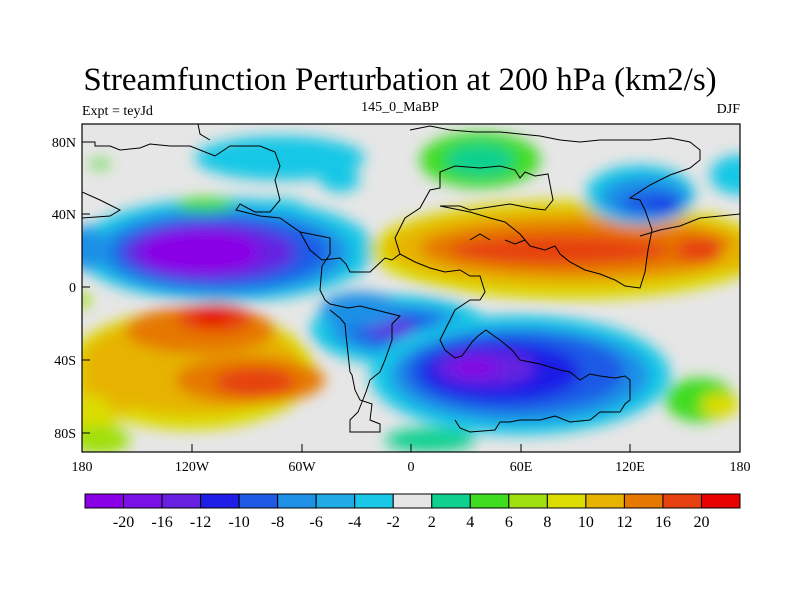  What do you see at coordinates (64, 289) in the screenshot?
I see `y-axis-labels: 80N 40N 0 40S 80S` at bounding box center [64, 289].